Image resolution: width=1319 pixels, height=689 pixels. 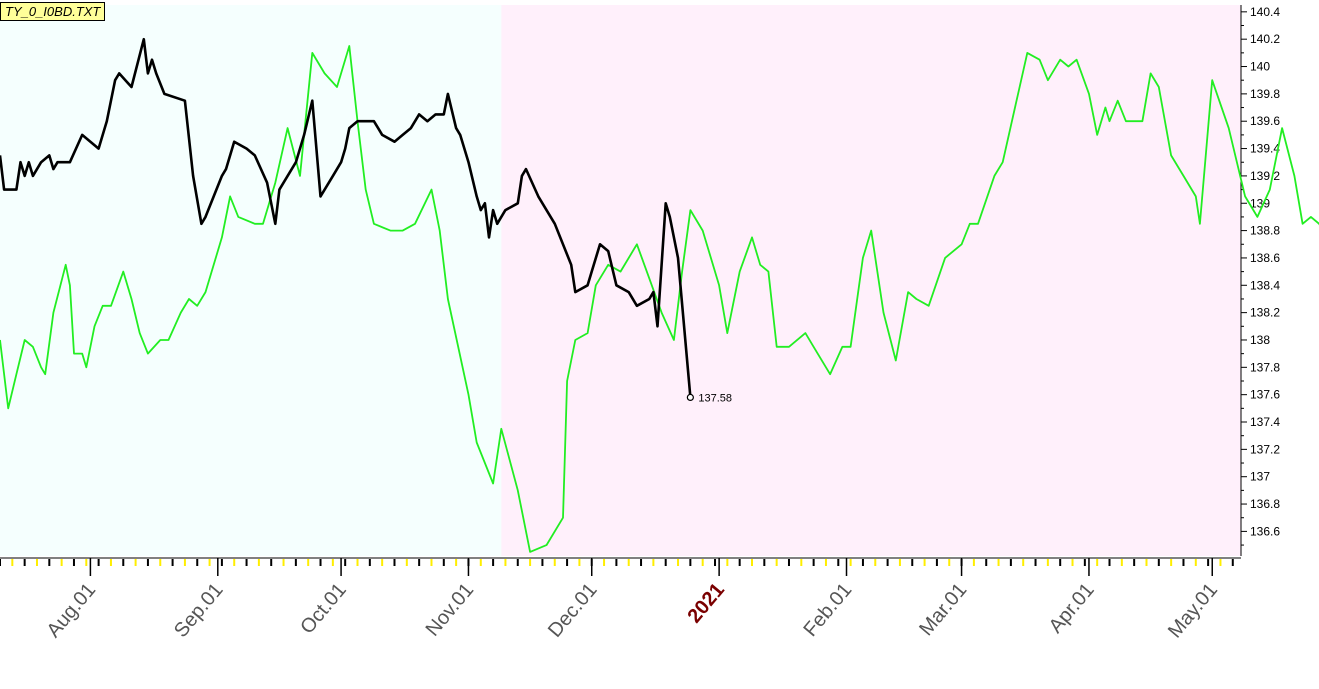 I want to click on y-tick-label: 137.8, so click(x=1265, y=367).